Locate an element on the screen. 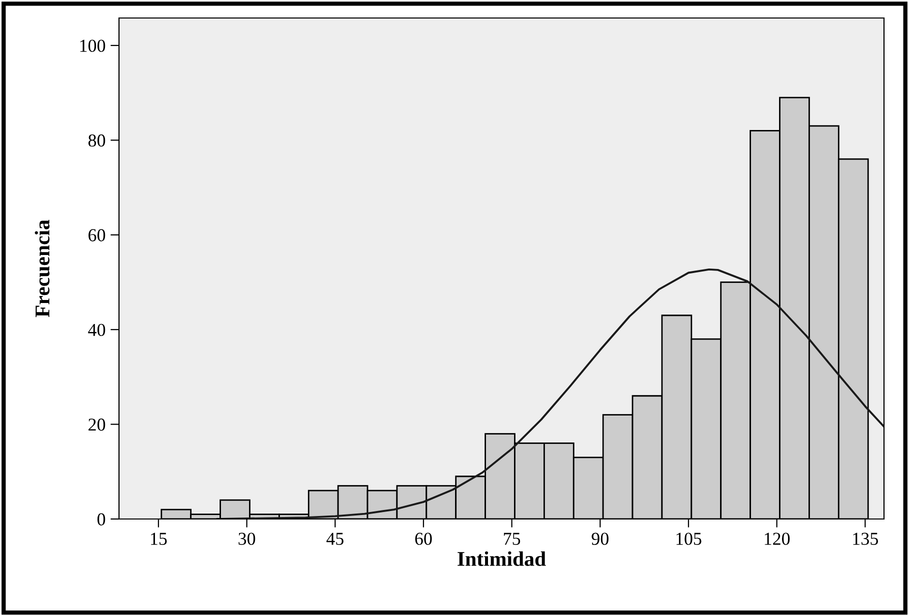 This screenshot has width=909, height=615. y-tick-label: 40 is located at coordinates (97, 330).